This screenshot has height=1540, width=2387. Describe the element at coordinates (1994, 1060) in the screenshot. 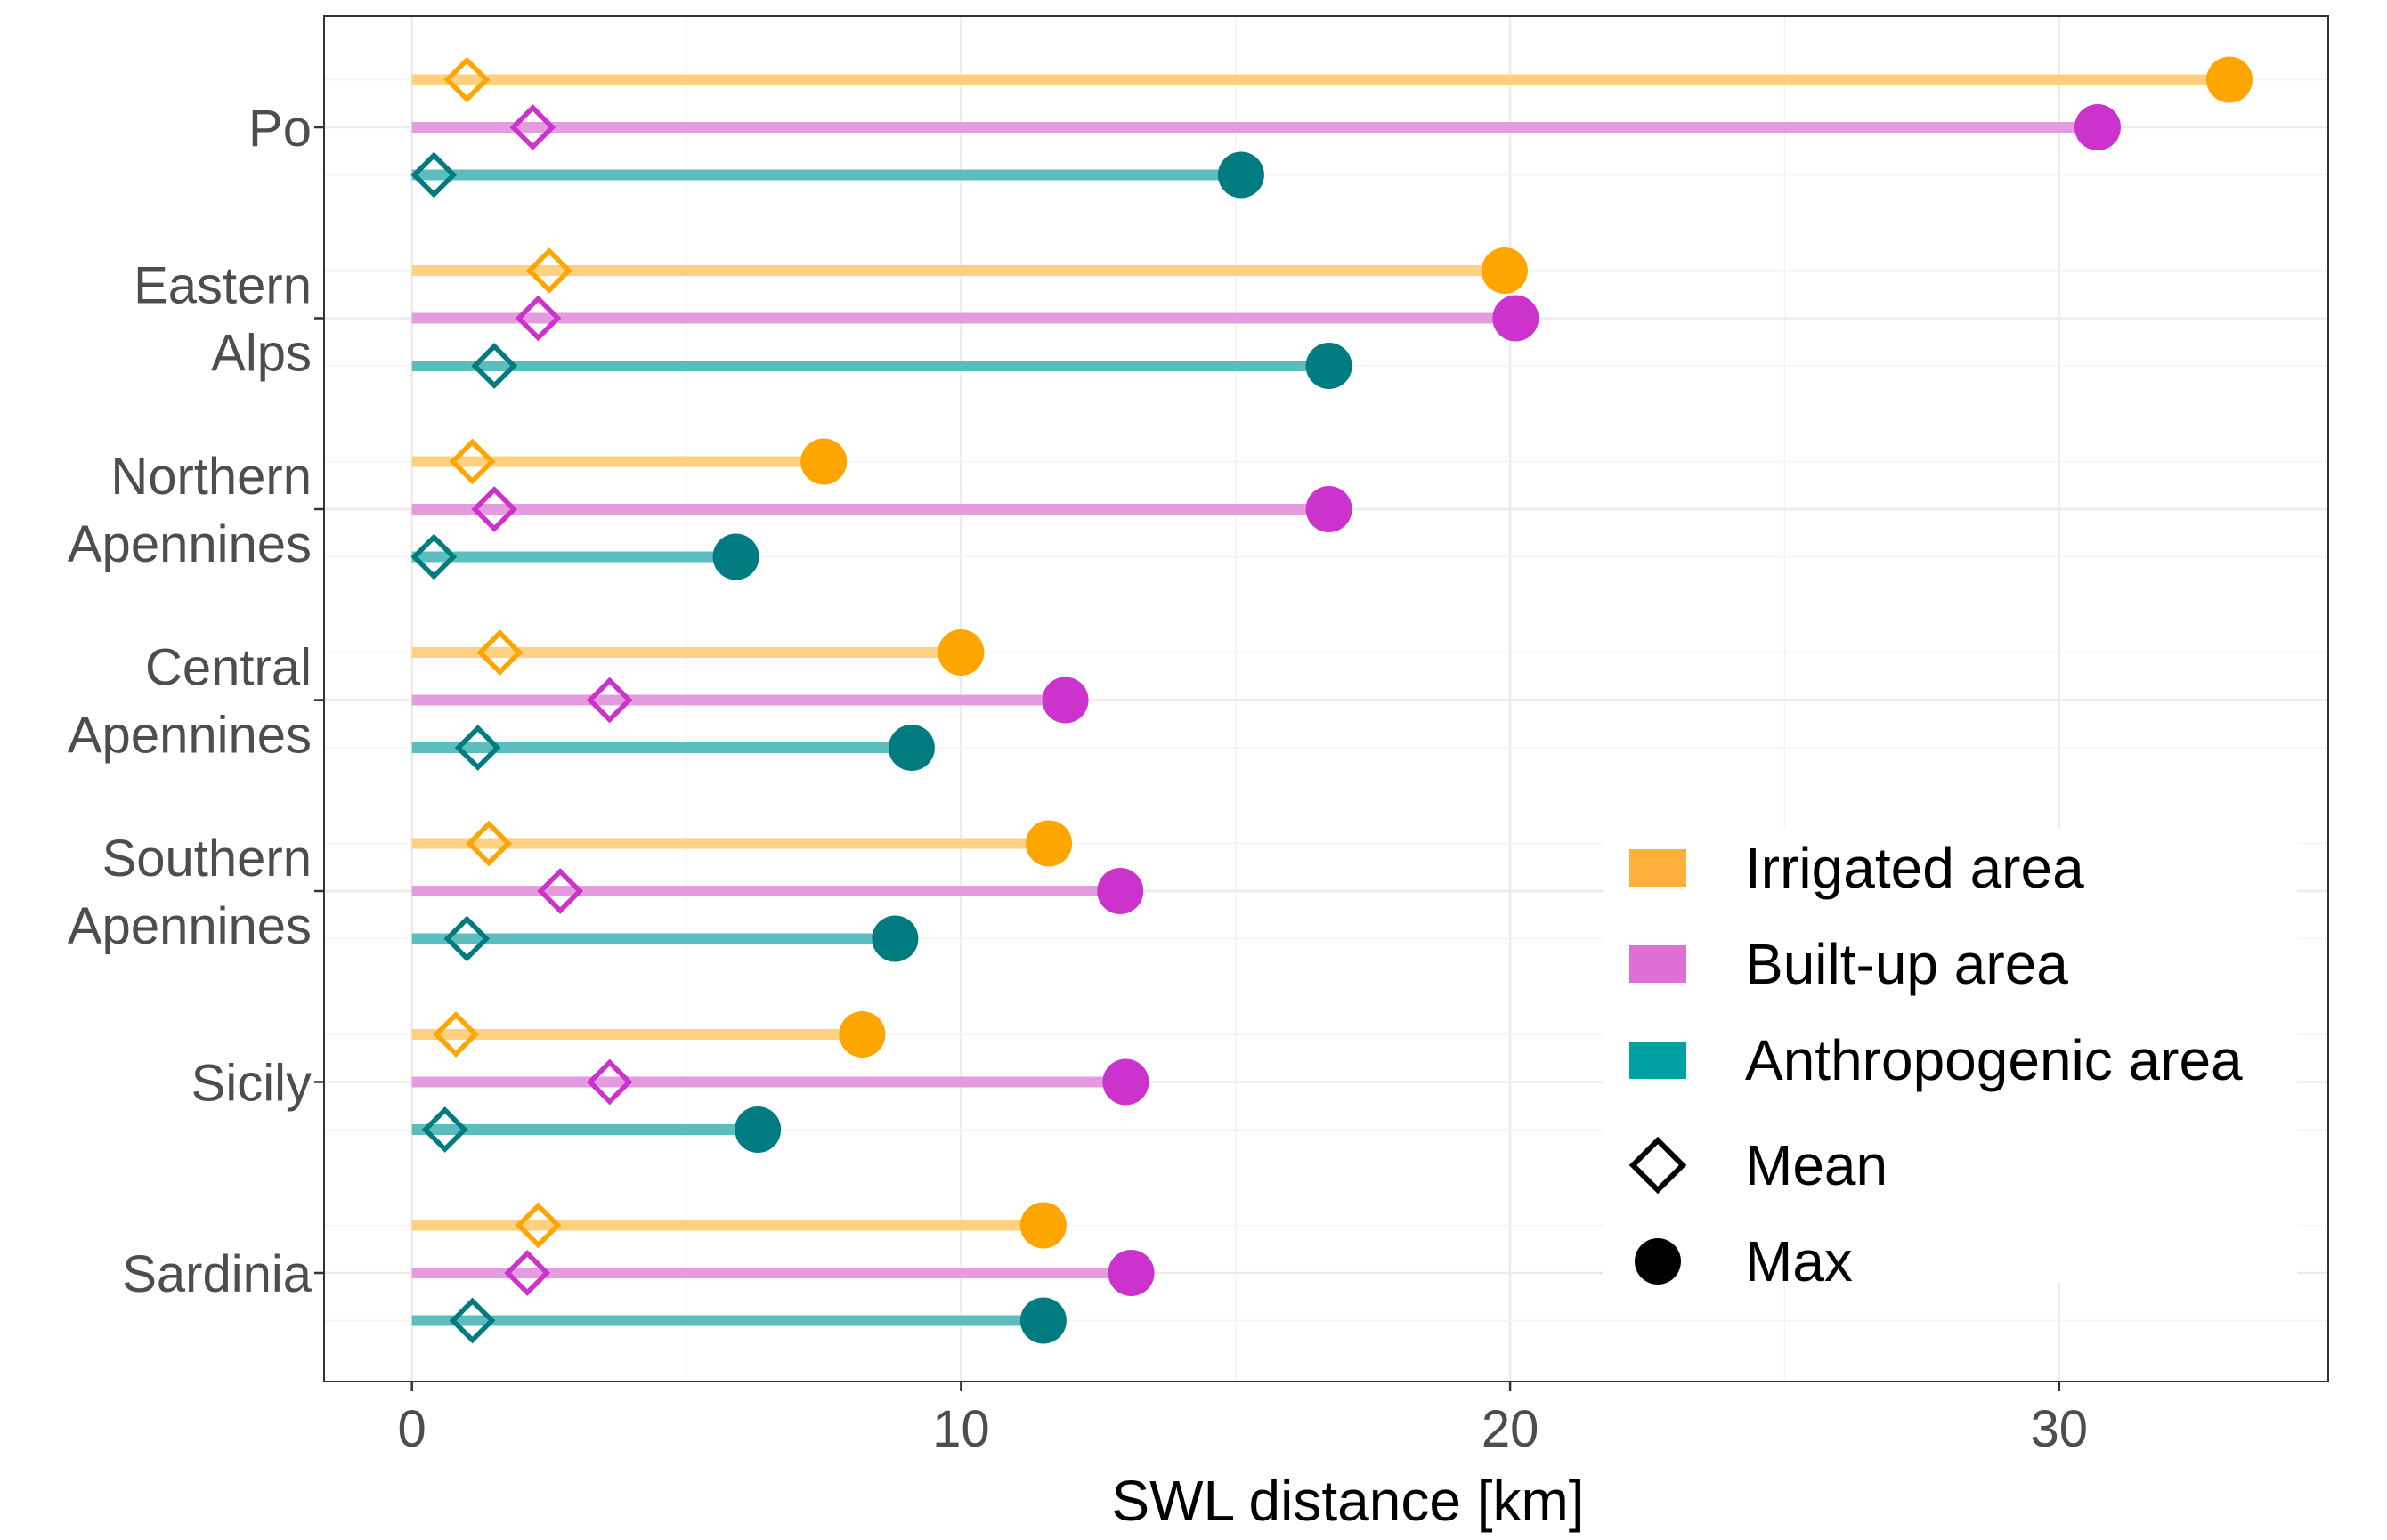

I see `legend-label: Anthropogenic area` at that location.